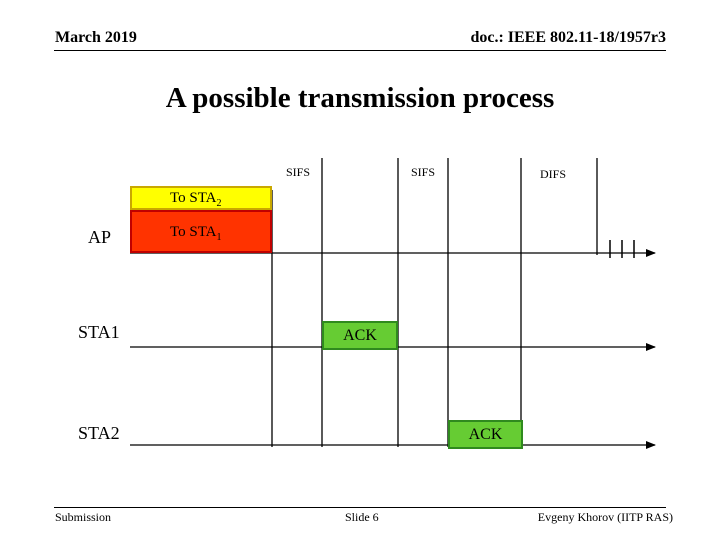  I want to click on frame-to-sta2-label: To STA, so click(193, 198).